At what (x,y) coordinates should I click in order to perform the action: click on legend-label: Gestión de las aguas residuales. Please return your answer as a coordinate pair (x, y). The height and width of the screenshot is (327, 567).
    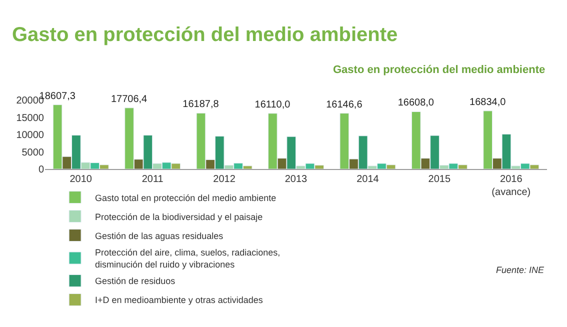
    Looking at the image, I should click on (159, 235).